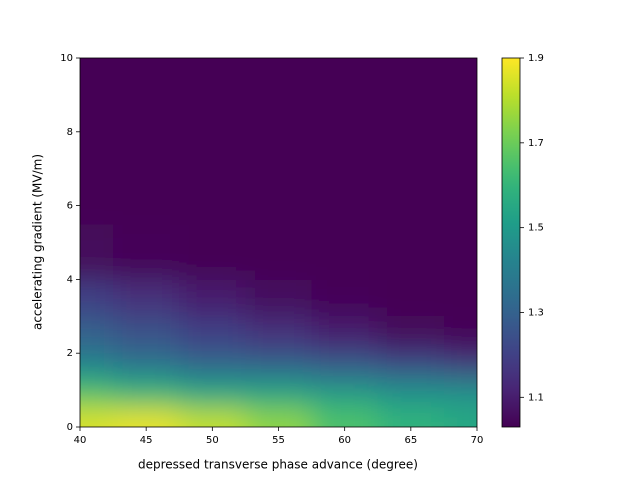 This screenshot has width=640, height=480. I want to click on x-tick-label: 50, so click(212, 440).